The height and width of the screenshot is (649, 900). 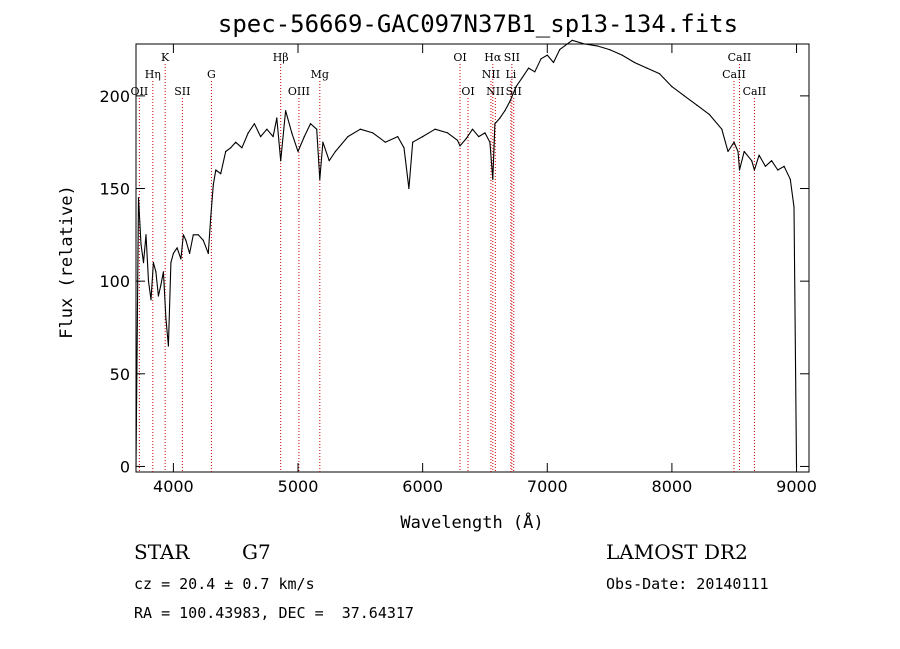 What do you see at coordinates (67, 262) in the screenshot?
I see `y-axis-label: Flux (relative)` at bounding box center [67, 262].